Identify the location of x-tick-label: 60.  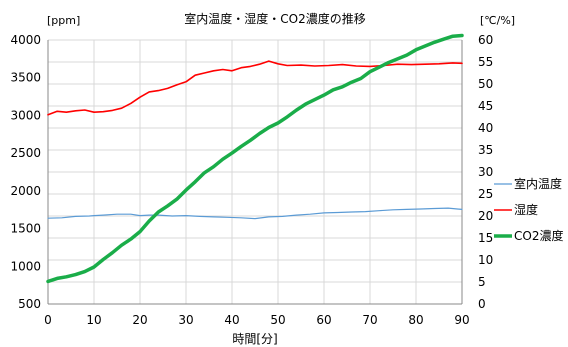
(323, 320).